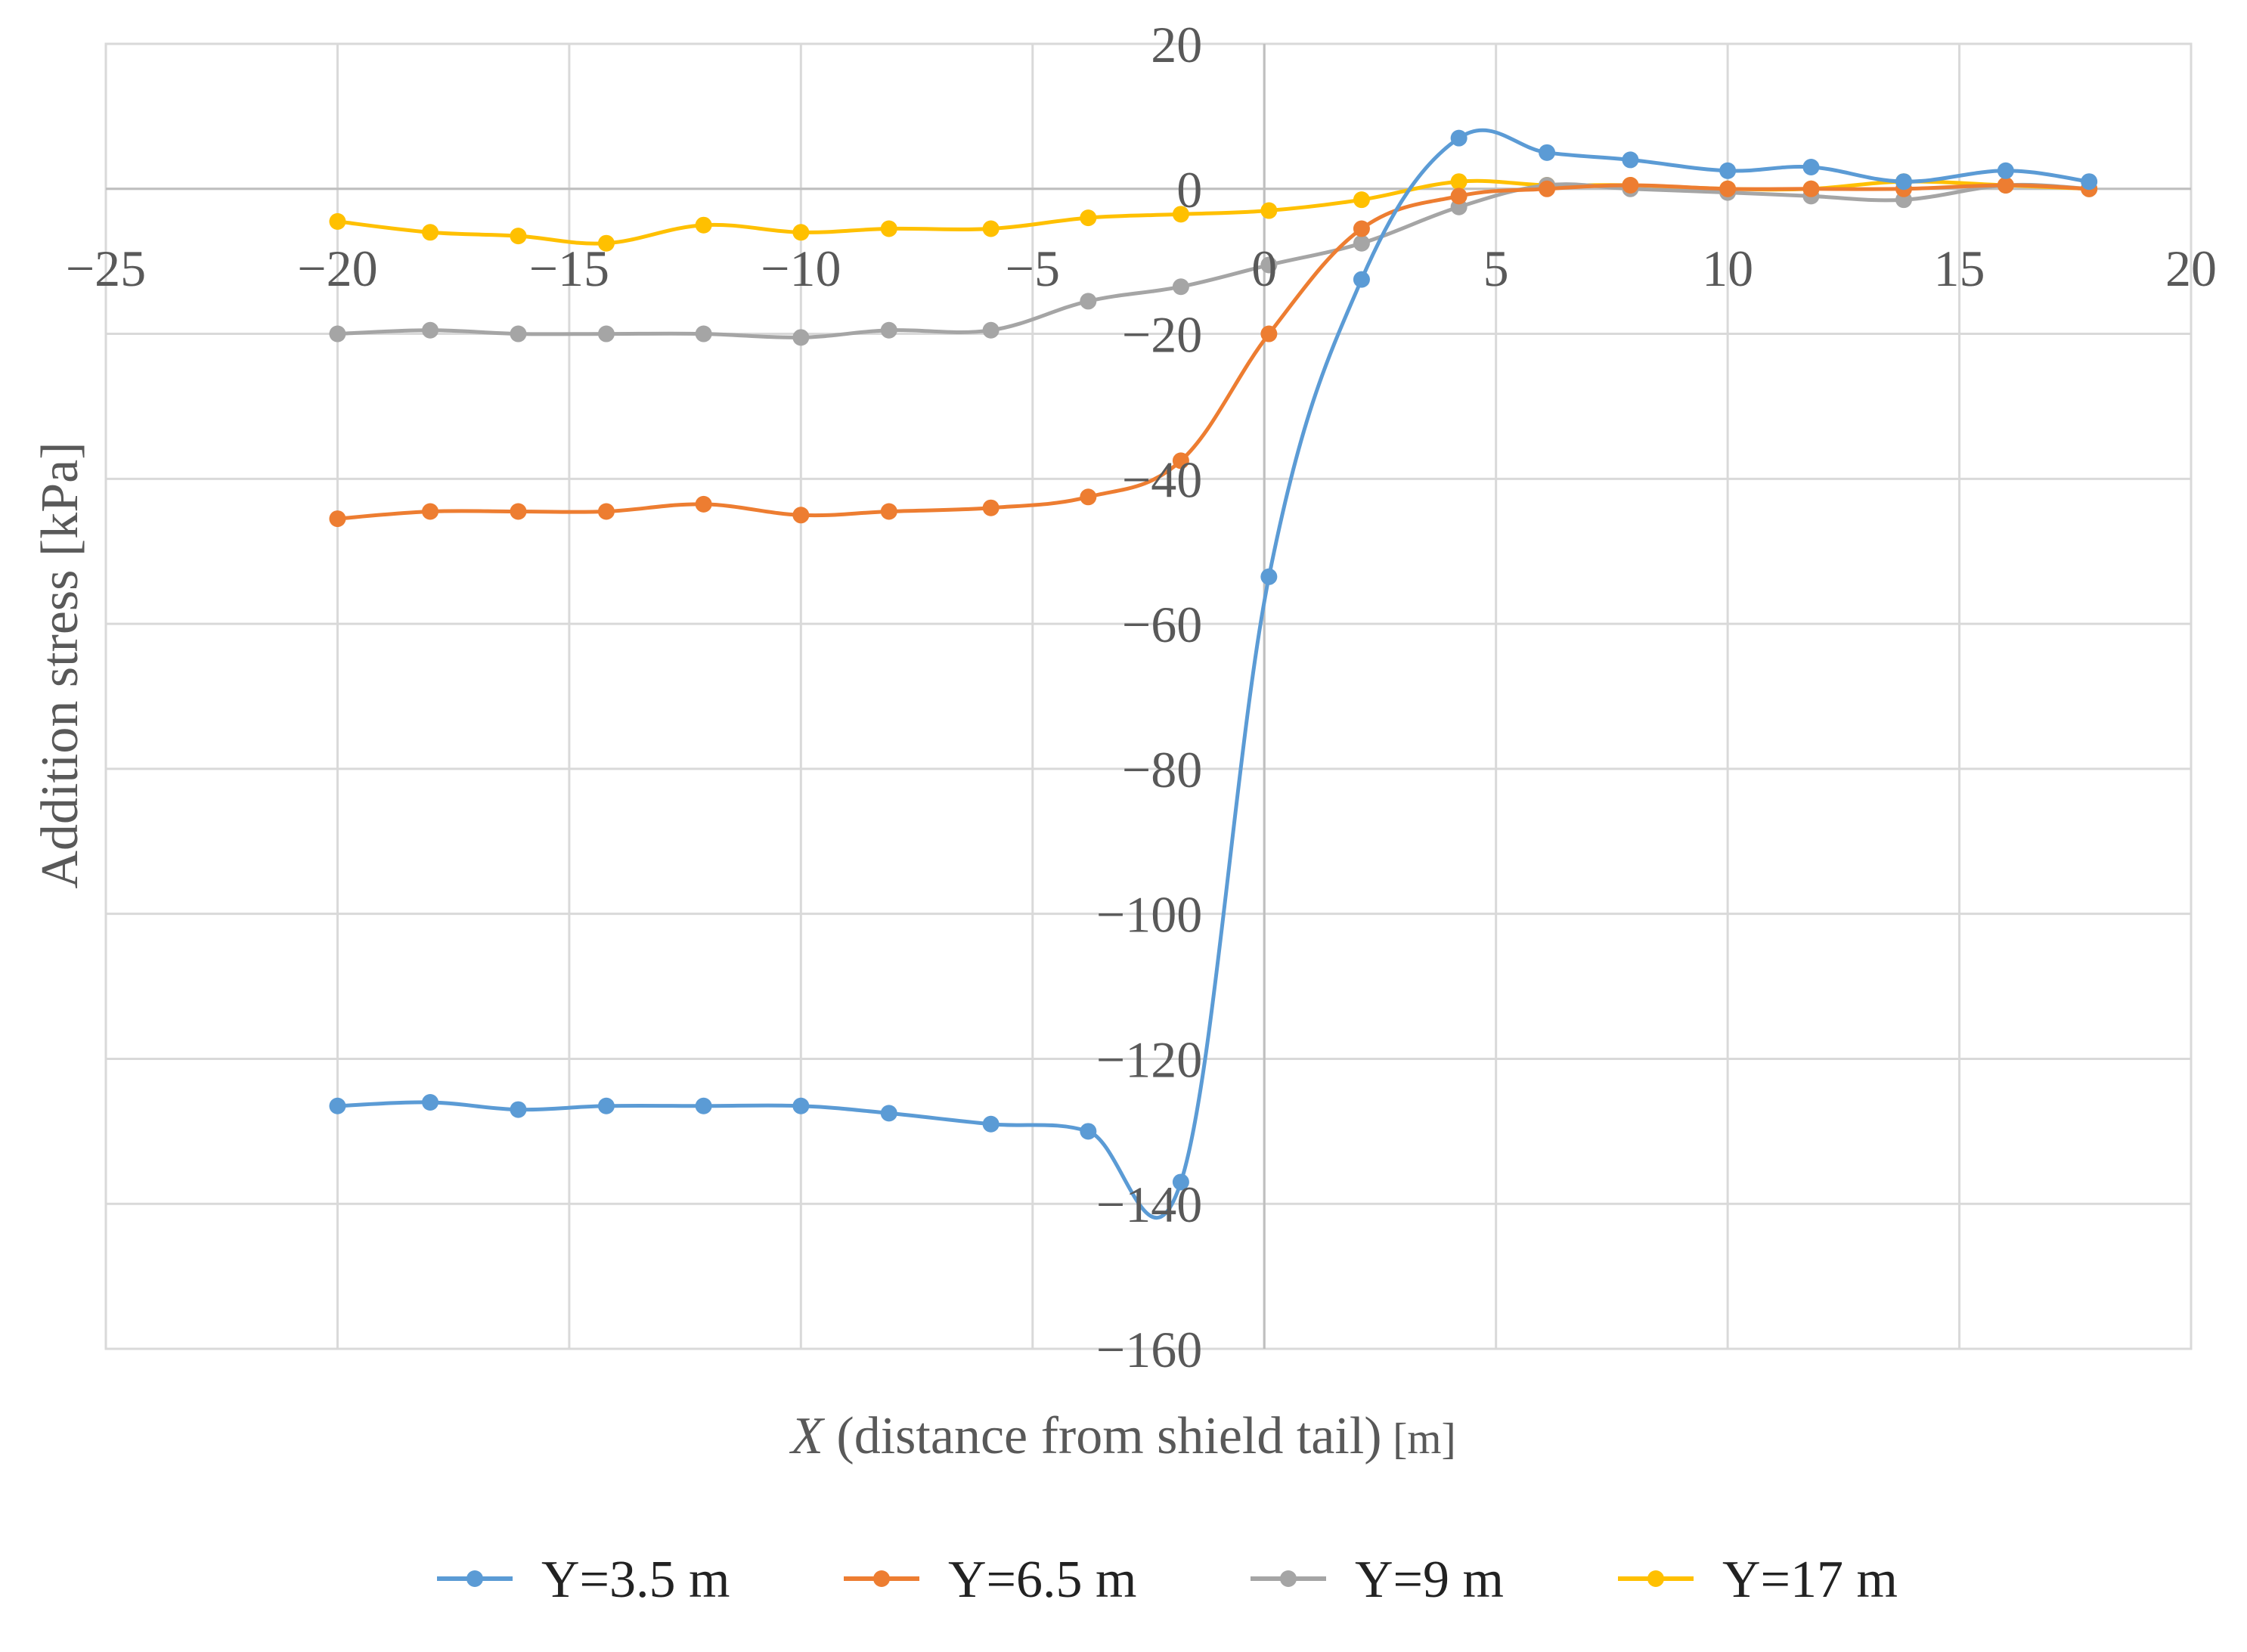  What do you see at coordinates (1177, 45) in the screenshot?
I see `y-tick-label: 20` at bounding box center [1177, 45].